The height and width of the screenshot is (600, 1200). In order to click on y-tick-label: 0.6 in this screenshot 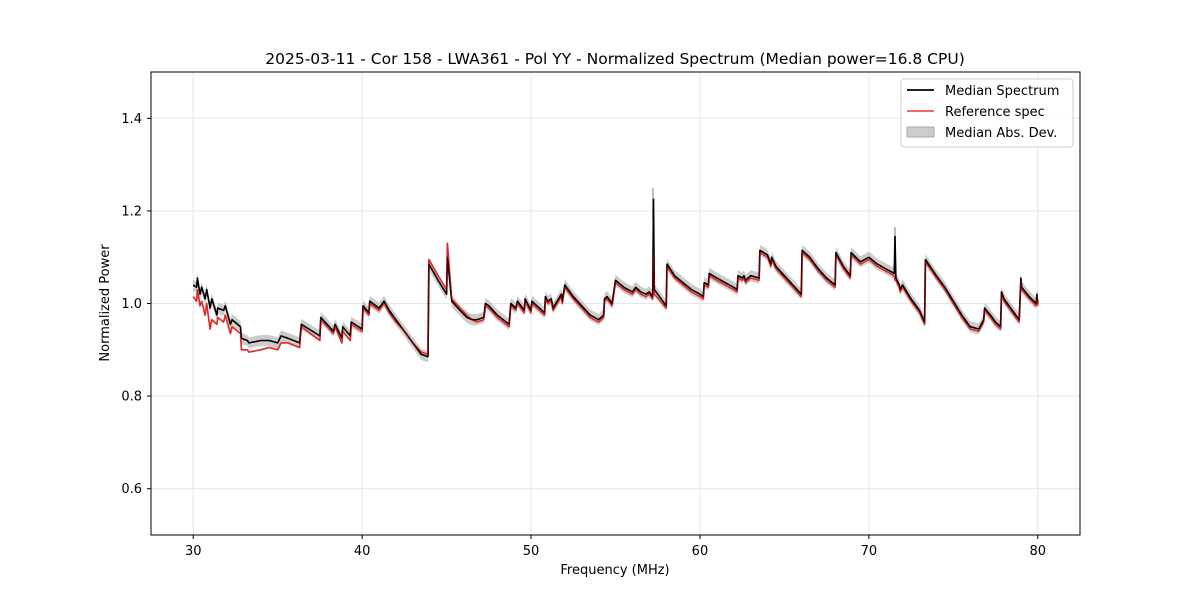, I will do `click(131, 489)`.